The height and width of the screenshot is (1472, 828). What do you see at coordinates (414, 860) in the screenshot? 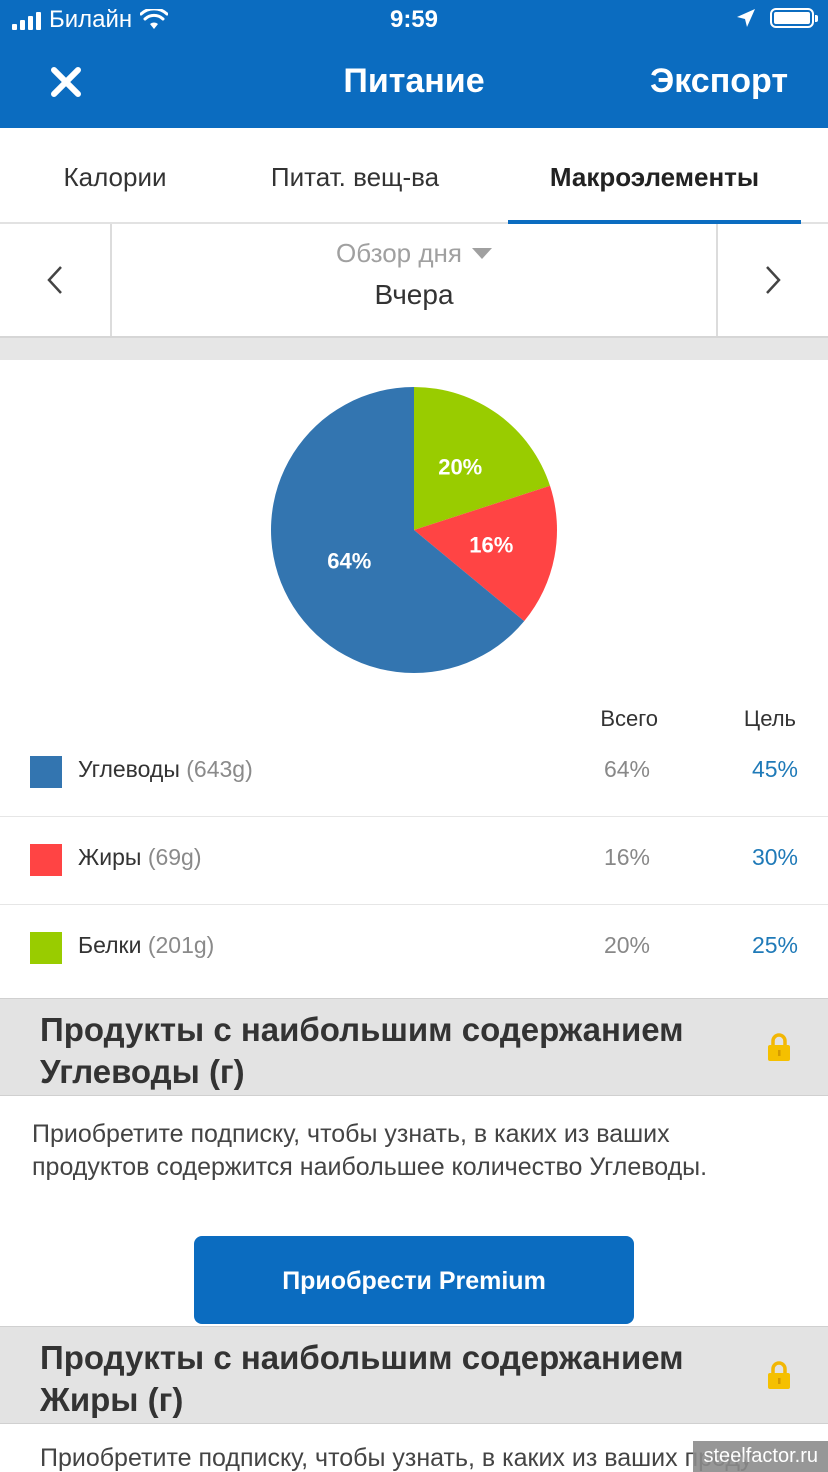
I see `table-row: Жиры (69g) 16% 30%` at bounding box center [414, 860].